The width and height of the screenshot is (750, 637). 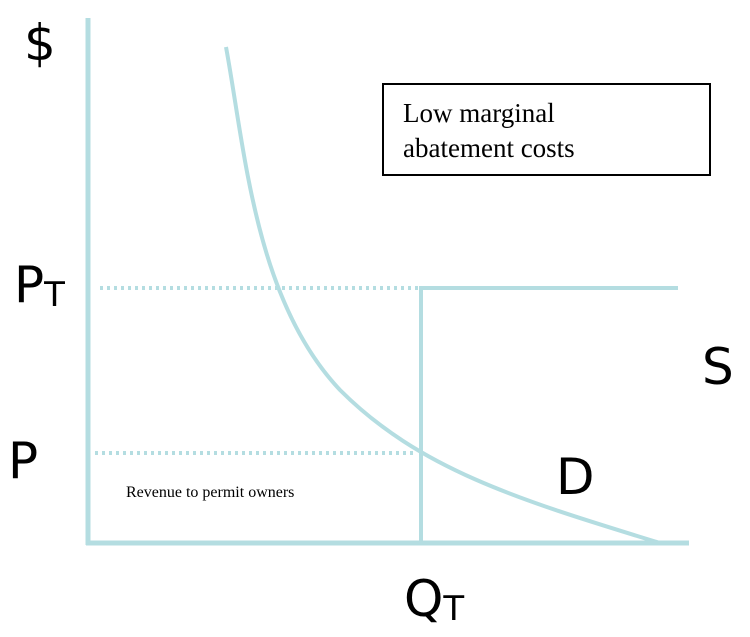 I want to click on price-label: P, so click(x=23, y=461).